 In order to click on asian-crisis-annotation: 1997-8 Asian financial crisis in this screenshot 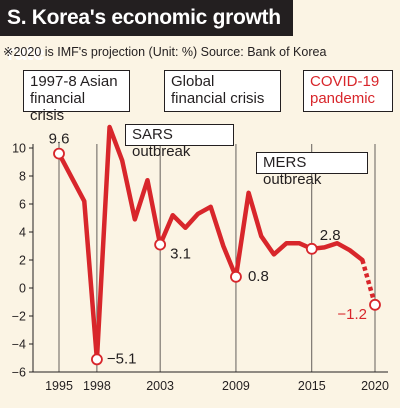, I will do `click(76, 97)`.